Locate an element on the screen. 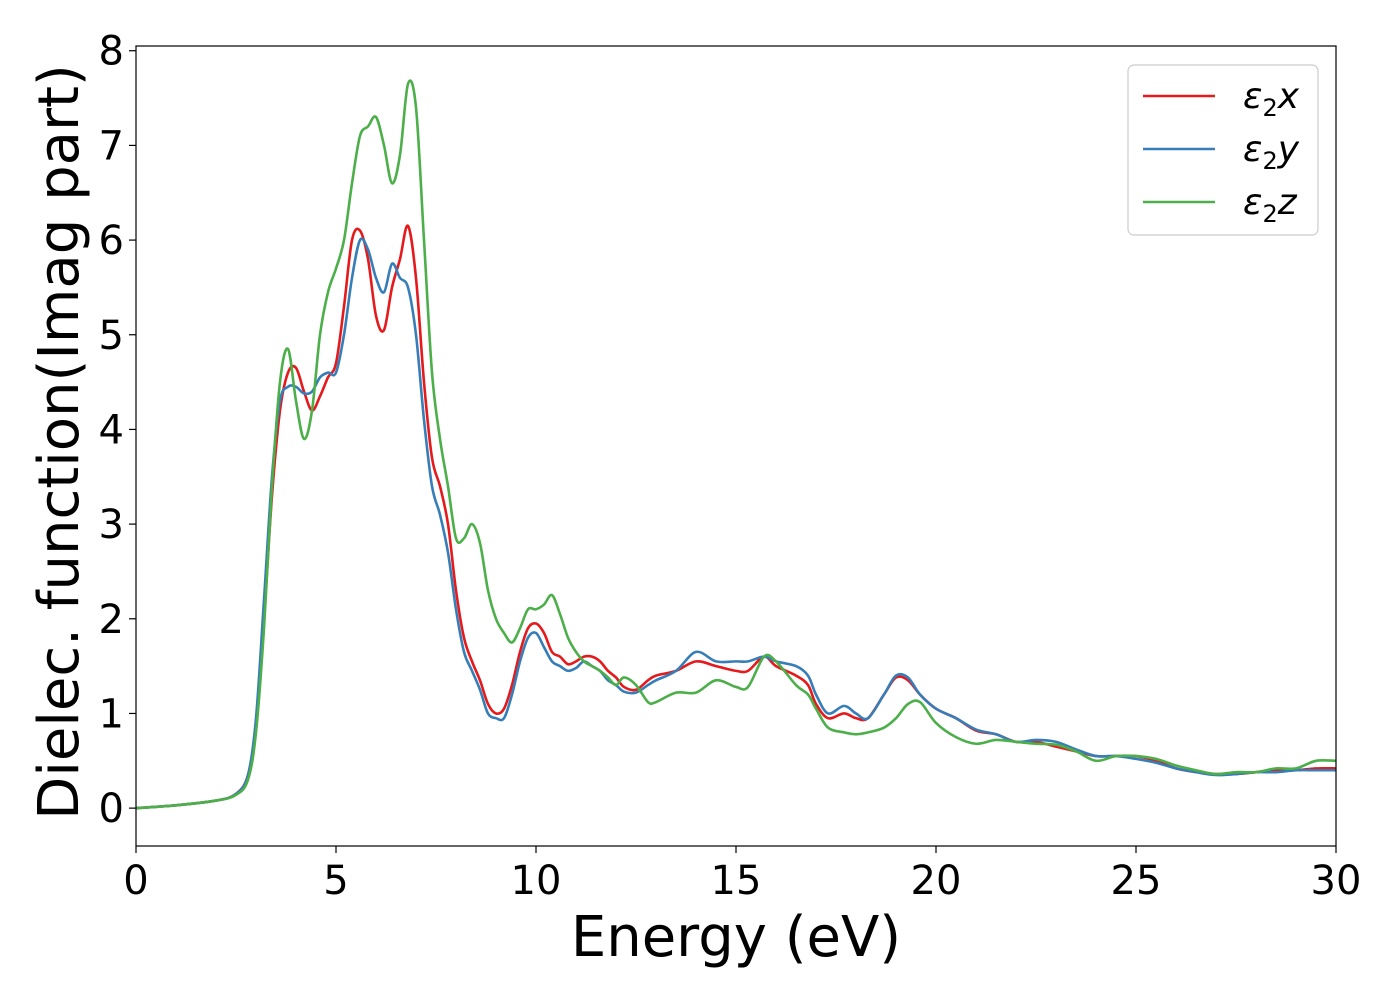  y-tick-label: 0 is located at coordinates (111, 809).